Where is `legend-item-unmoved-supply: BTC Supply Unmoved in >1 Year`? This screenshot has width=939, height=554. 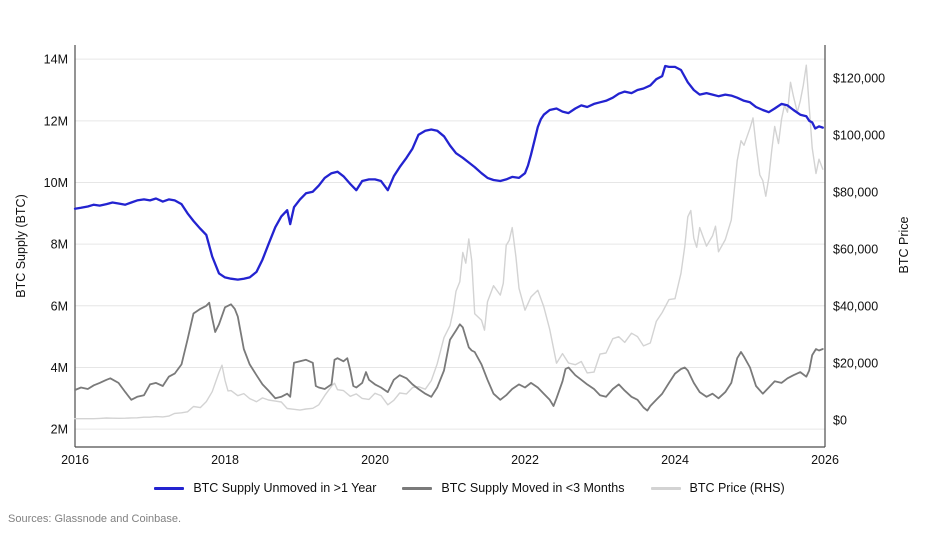
legend-item-unmoved-supply: BTC Supply Unmoved in >1 Year is located at coordinates (265, 488).